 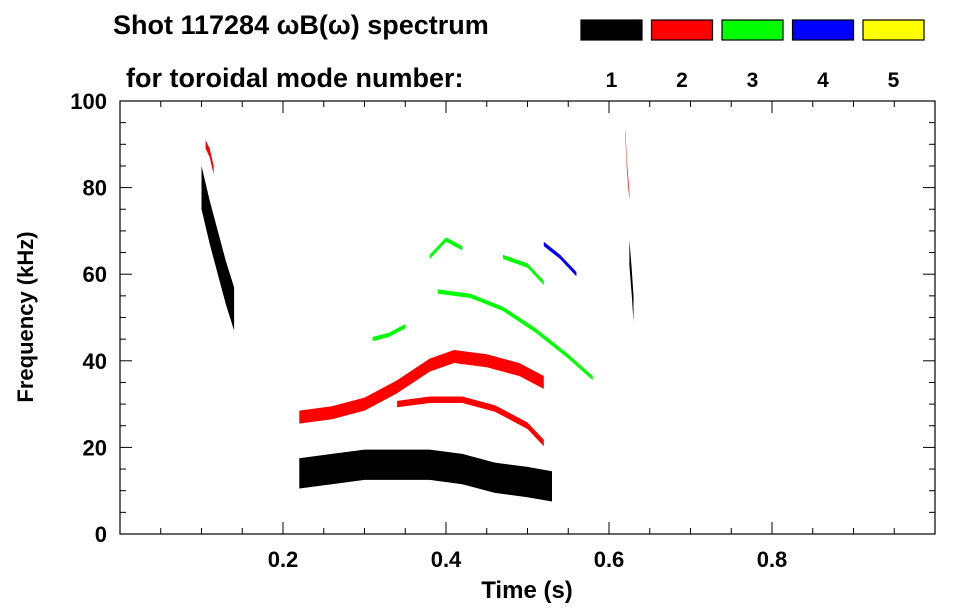 I want to click on x-tick-label: 0.6, so click(x=609, y=559).